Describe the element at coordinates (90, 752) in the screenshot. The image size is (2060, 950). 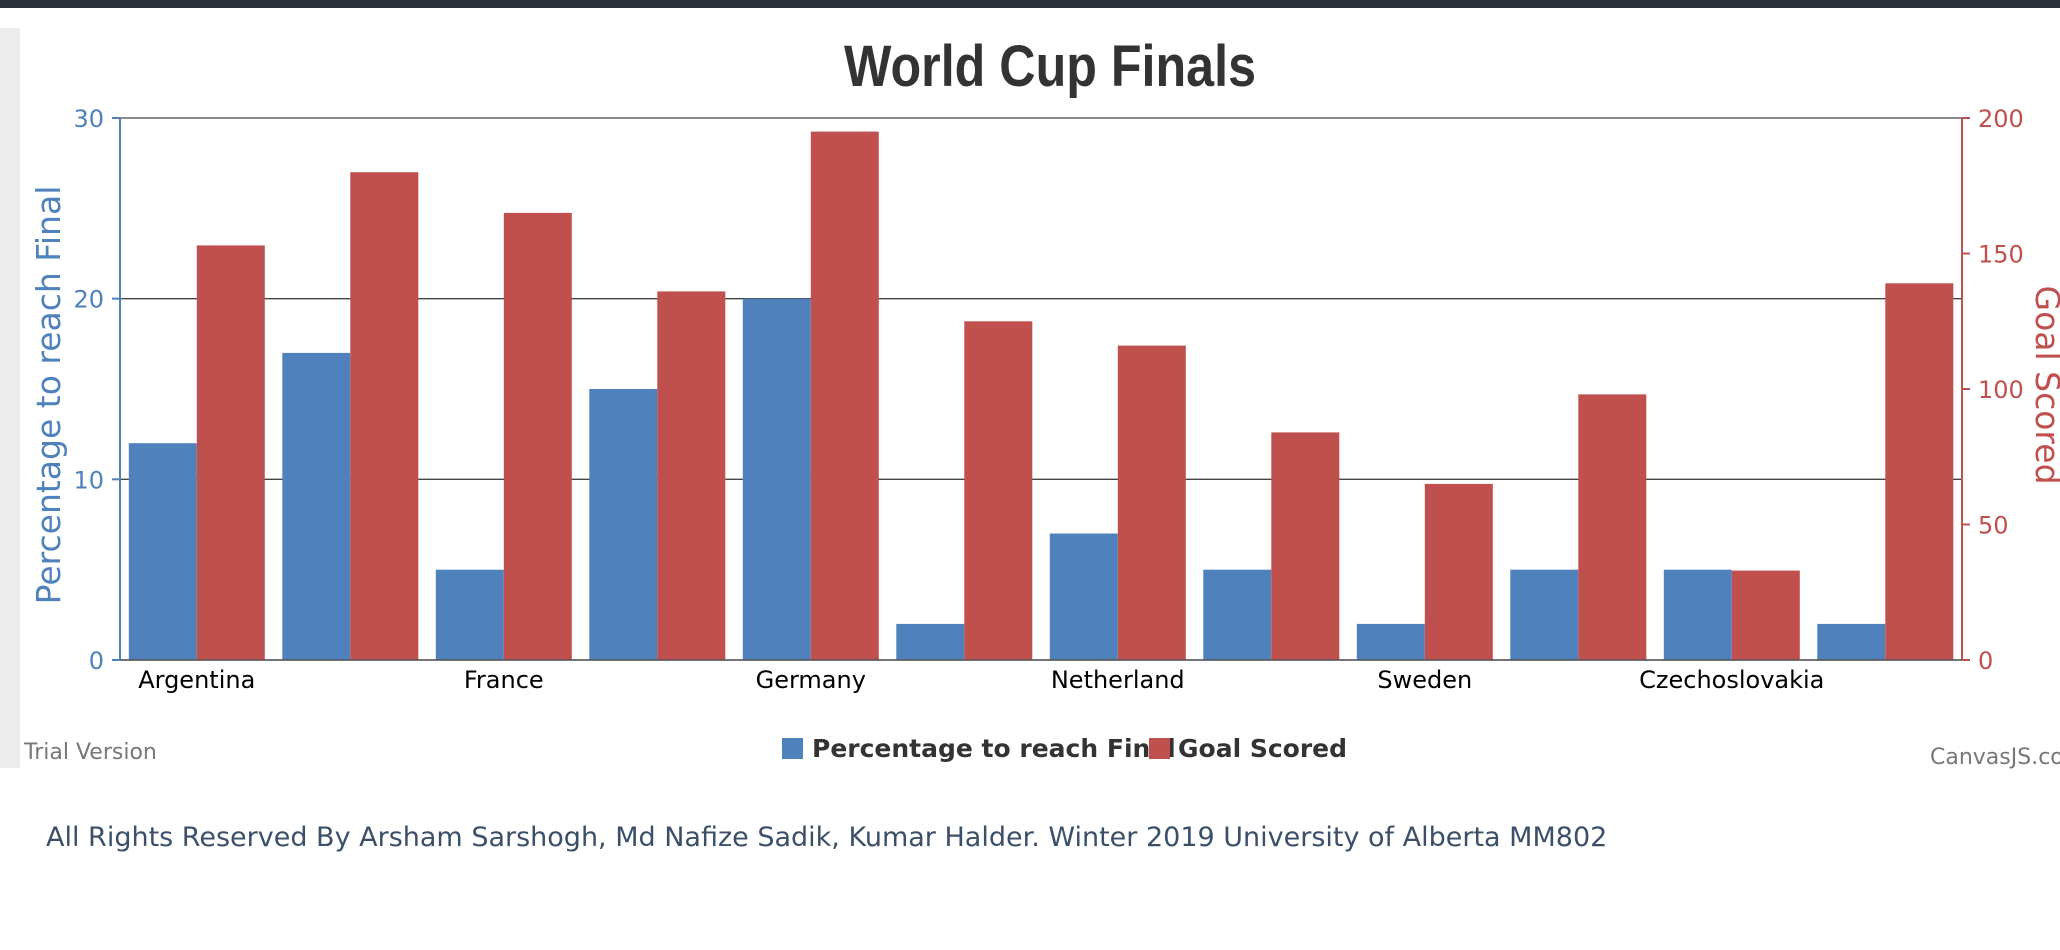
I see `trial-version-watermark: Trial Version` at that location.